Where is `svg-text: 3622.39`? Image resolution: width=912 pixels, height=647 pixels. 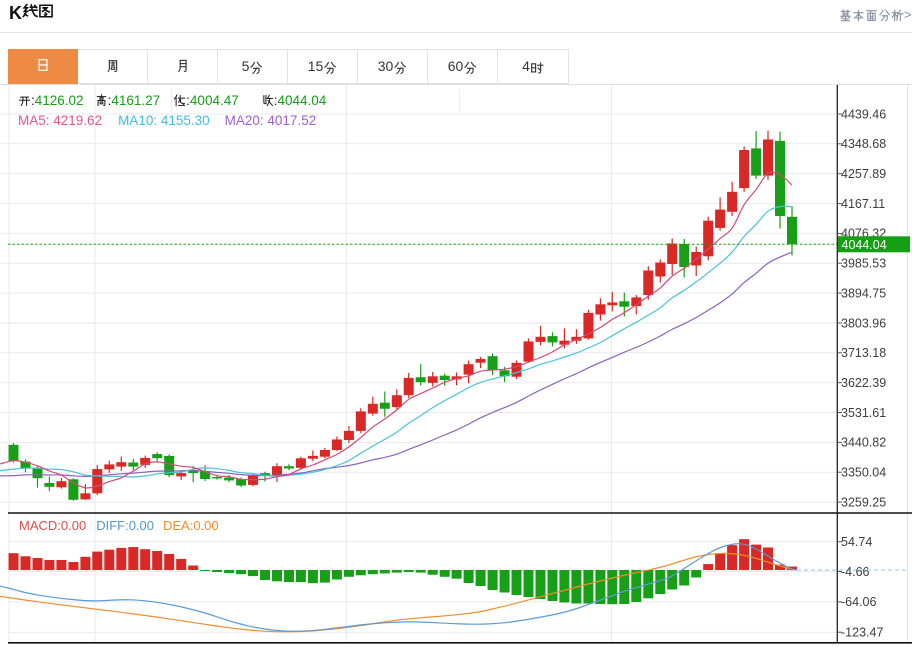
svg-text: 3622.39 is located at coordinates (863, 383).